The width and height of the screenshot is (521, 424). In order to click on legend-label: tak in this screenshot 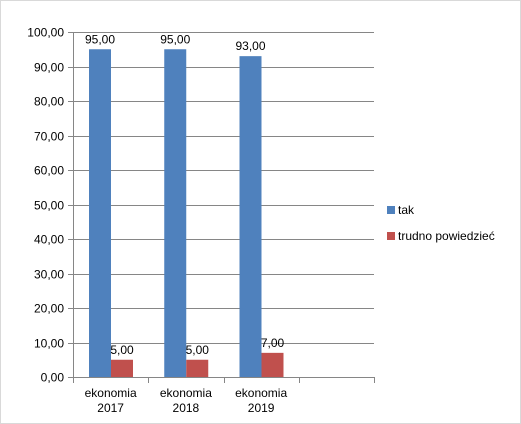, I will do `click(406, 210)`.